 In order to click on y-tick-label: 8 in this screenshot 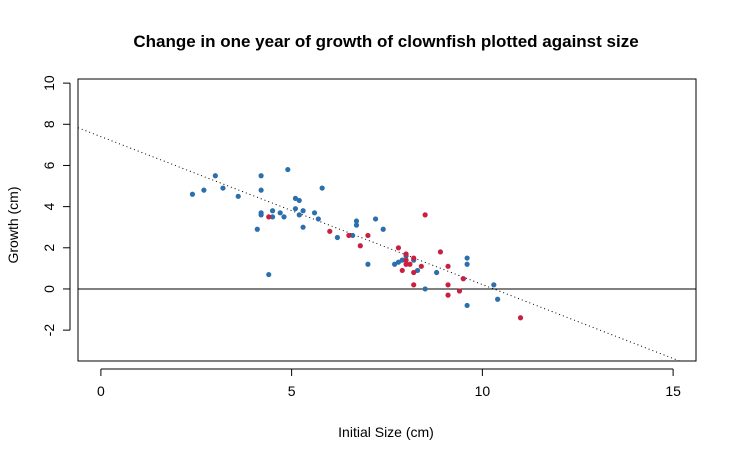, I will do `click(49, 124)`.